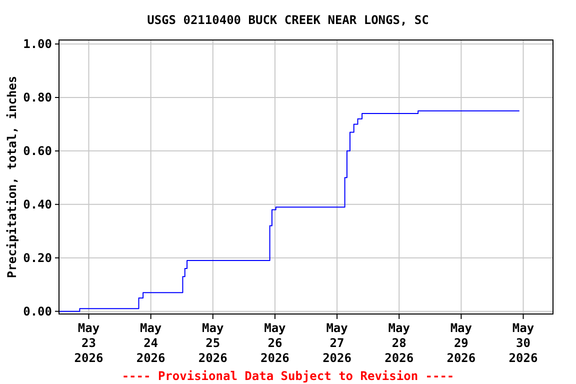  Describe the element at coordinates (523, 343) in the screenshot. I see `x-tick-label: May 30 2026` at that location.